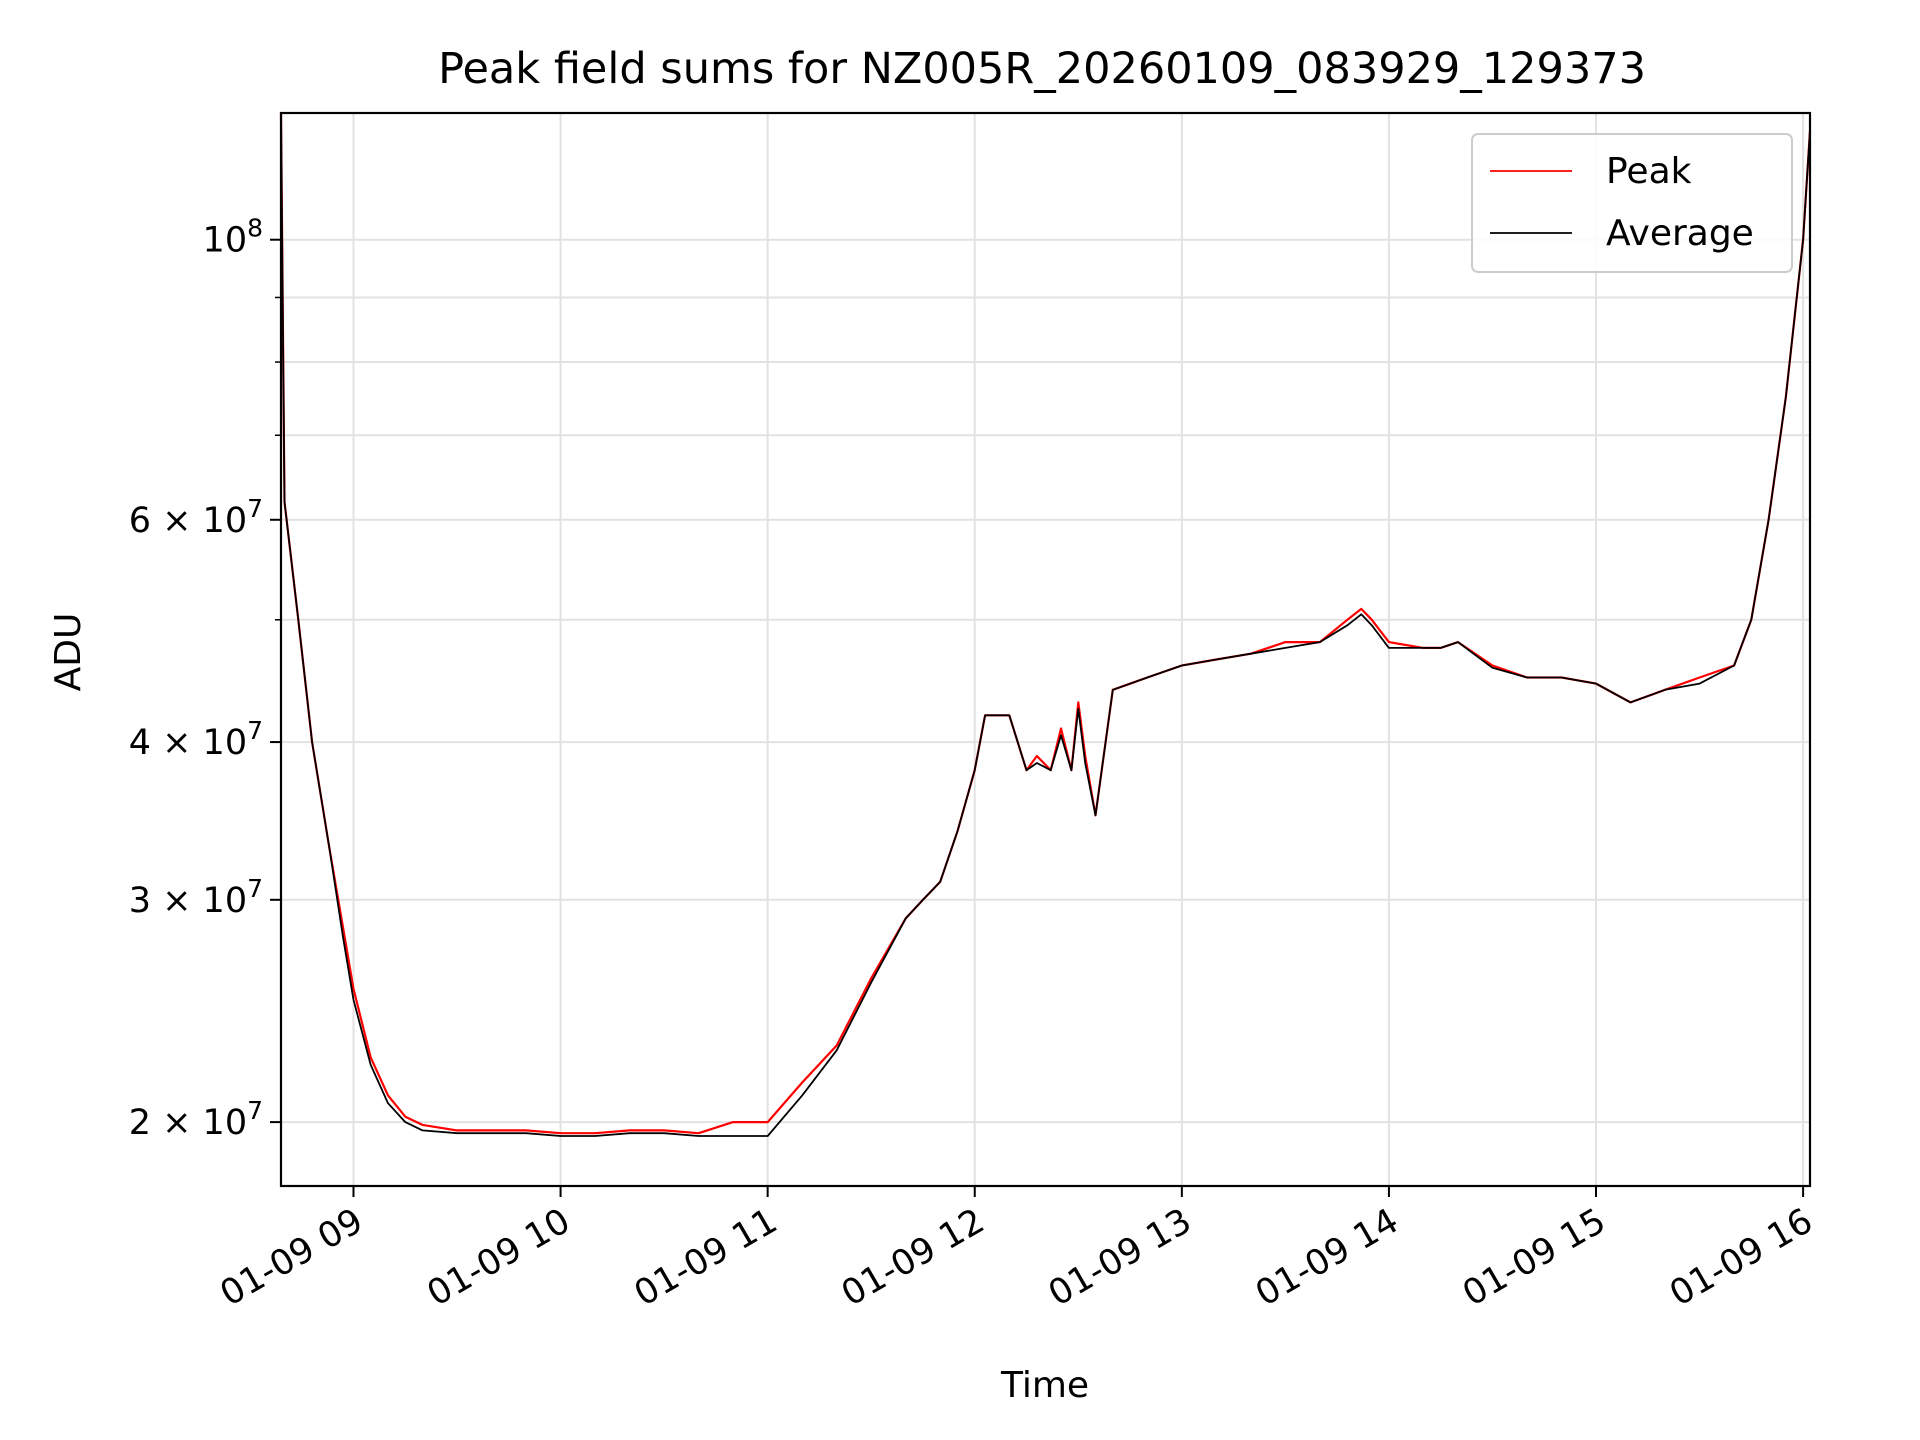 This screenshot has height=1440, width=1920. Describe the element at coordinates (1534, 1257) in the screenshot. I see `x-tick-label: 01-09 15` at that location.